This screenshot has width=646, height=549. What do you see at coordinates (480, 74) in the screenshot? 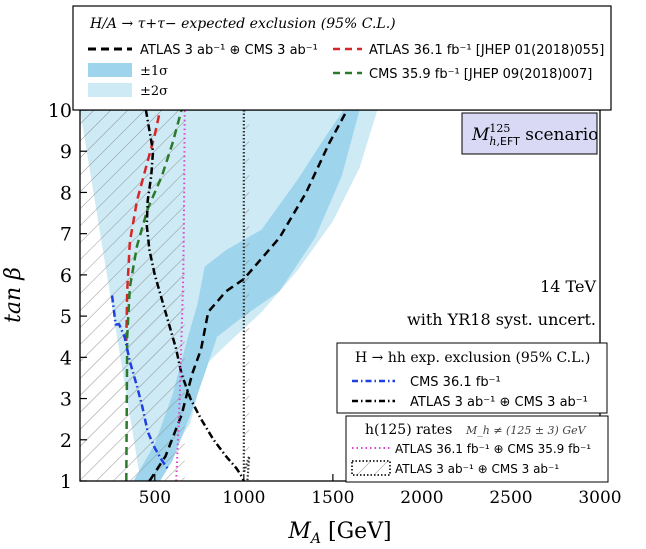
I see `legend-cms-35fb-label: CMS 35.9 fb⁻¹ [JHEP 09(2018)007]` at bounding box center [480, 74].